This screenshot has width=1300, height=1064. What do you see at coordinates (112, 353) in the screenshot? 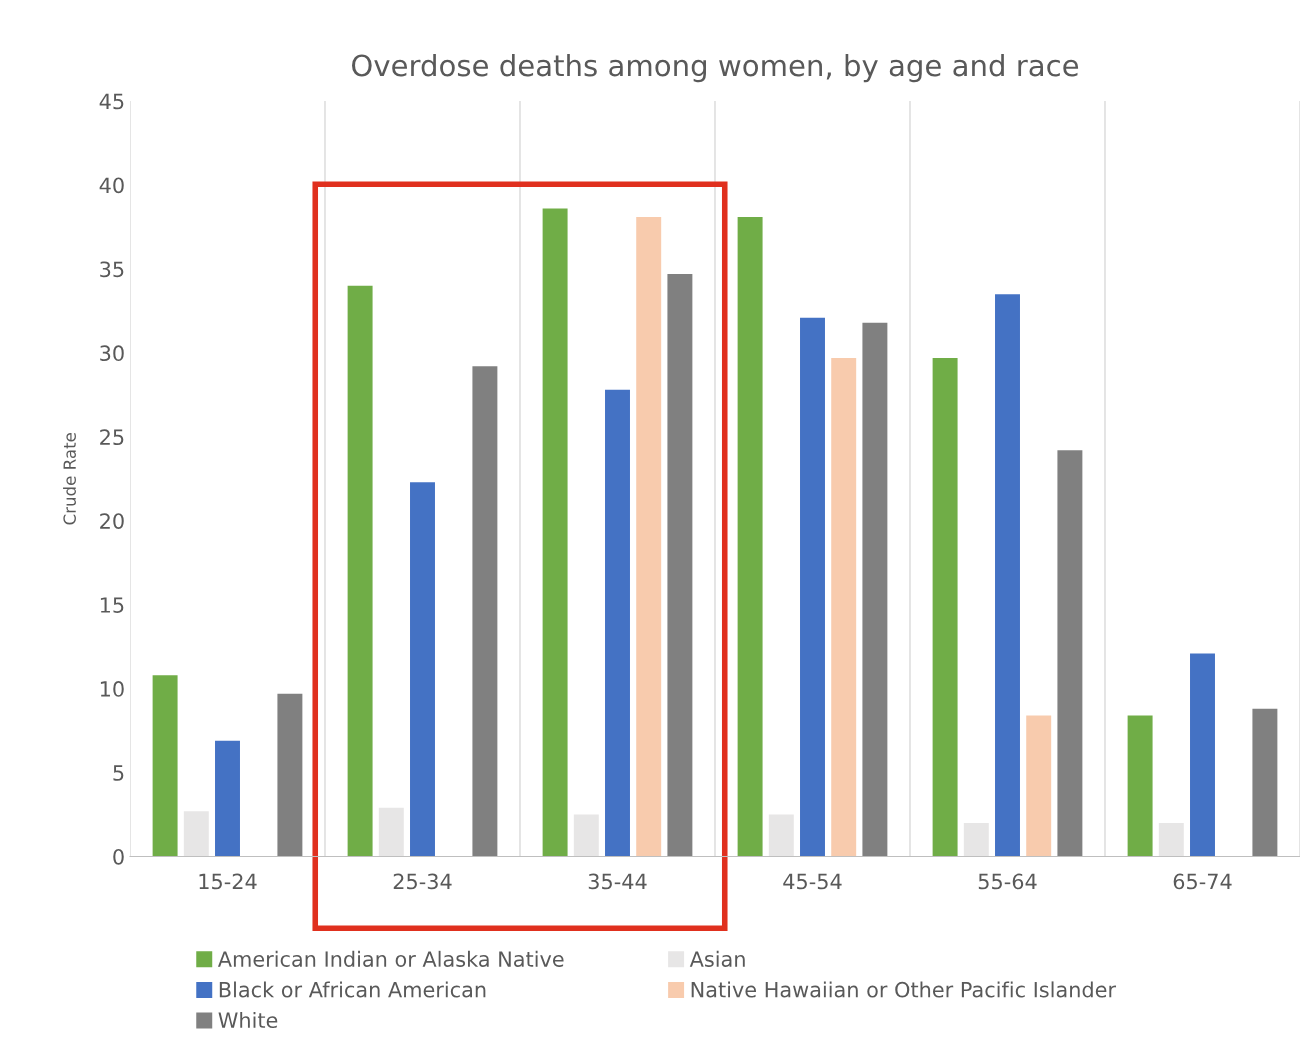
I see `y-tick-label: 30` at bounding box center [112, 353].